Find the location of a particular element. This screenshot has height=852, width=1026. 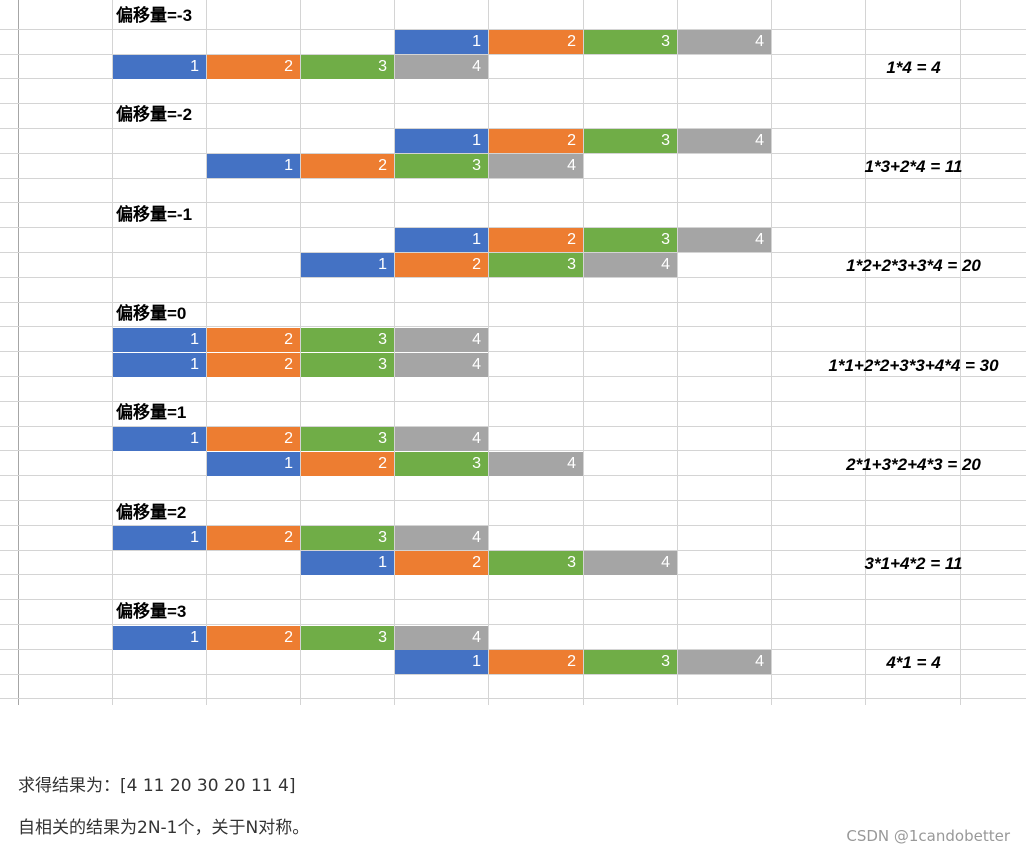

formula-text: 1*1+2*2+3*3+4*4 = 30 is located at coordinates (913, 365).